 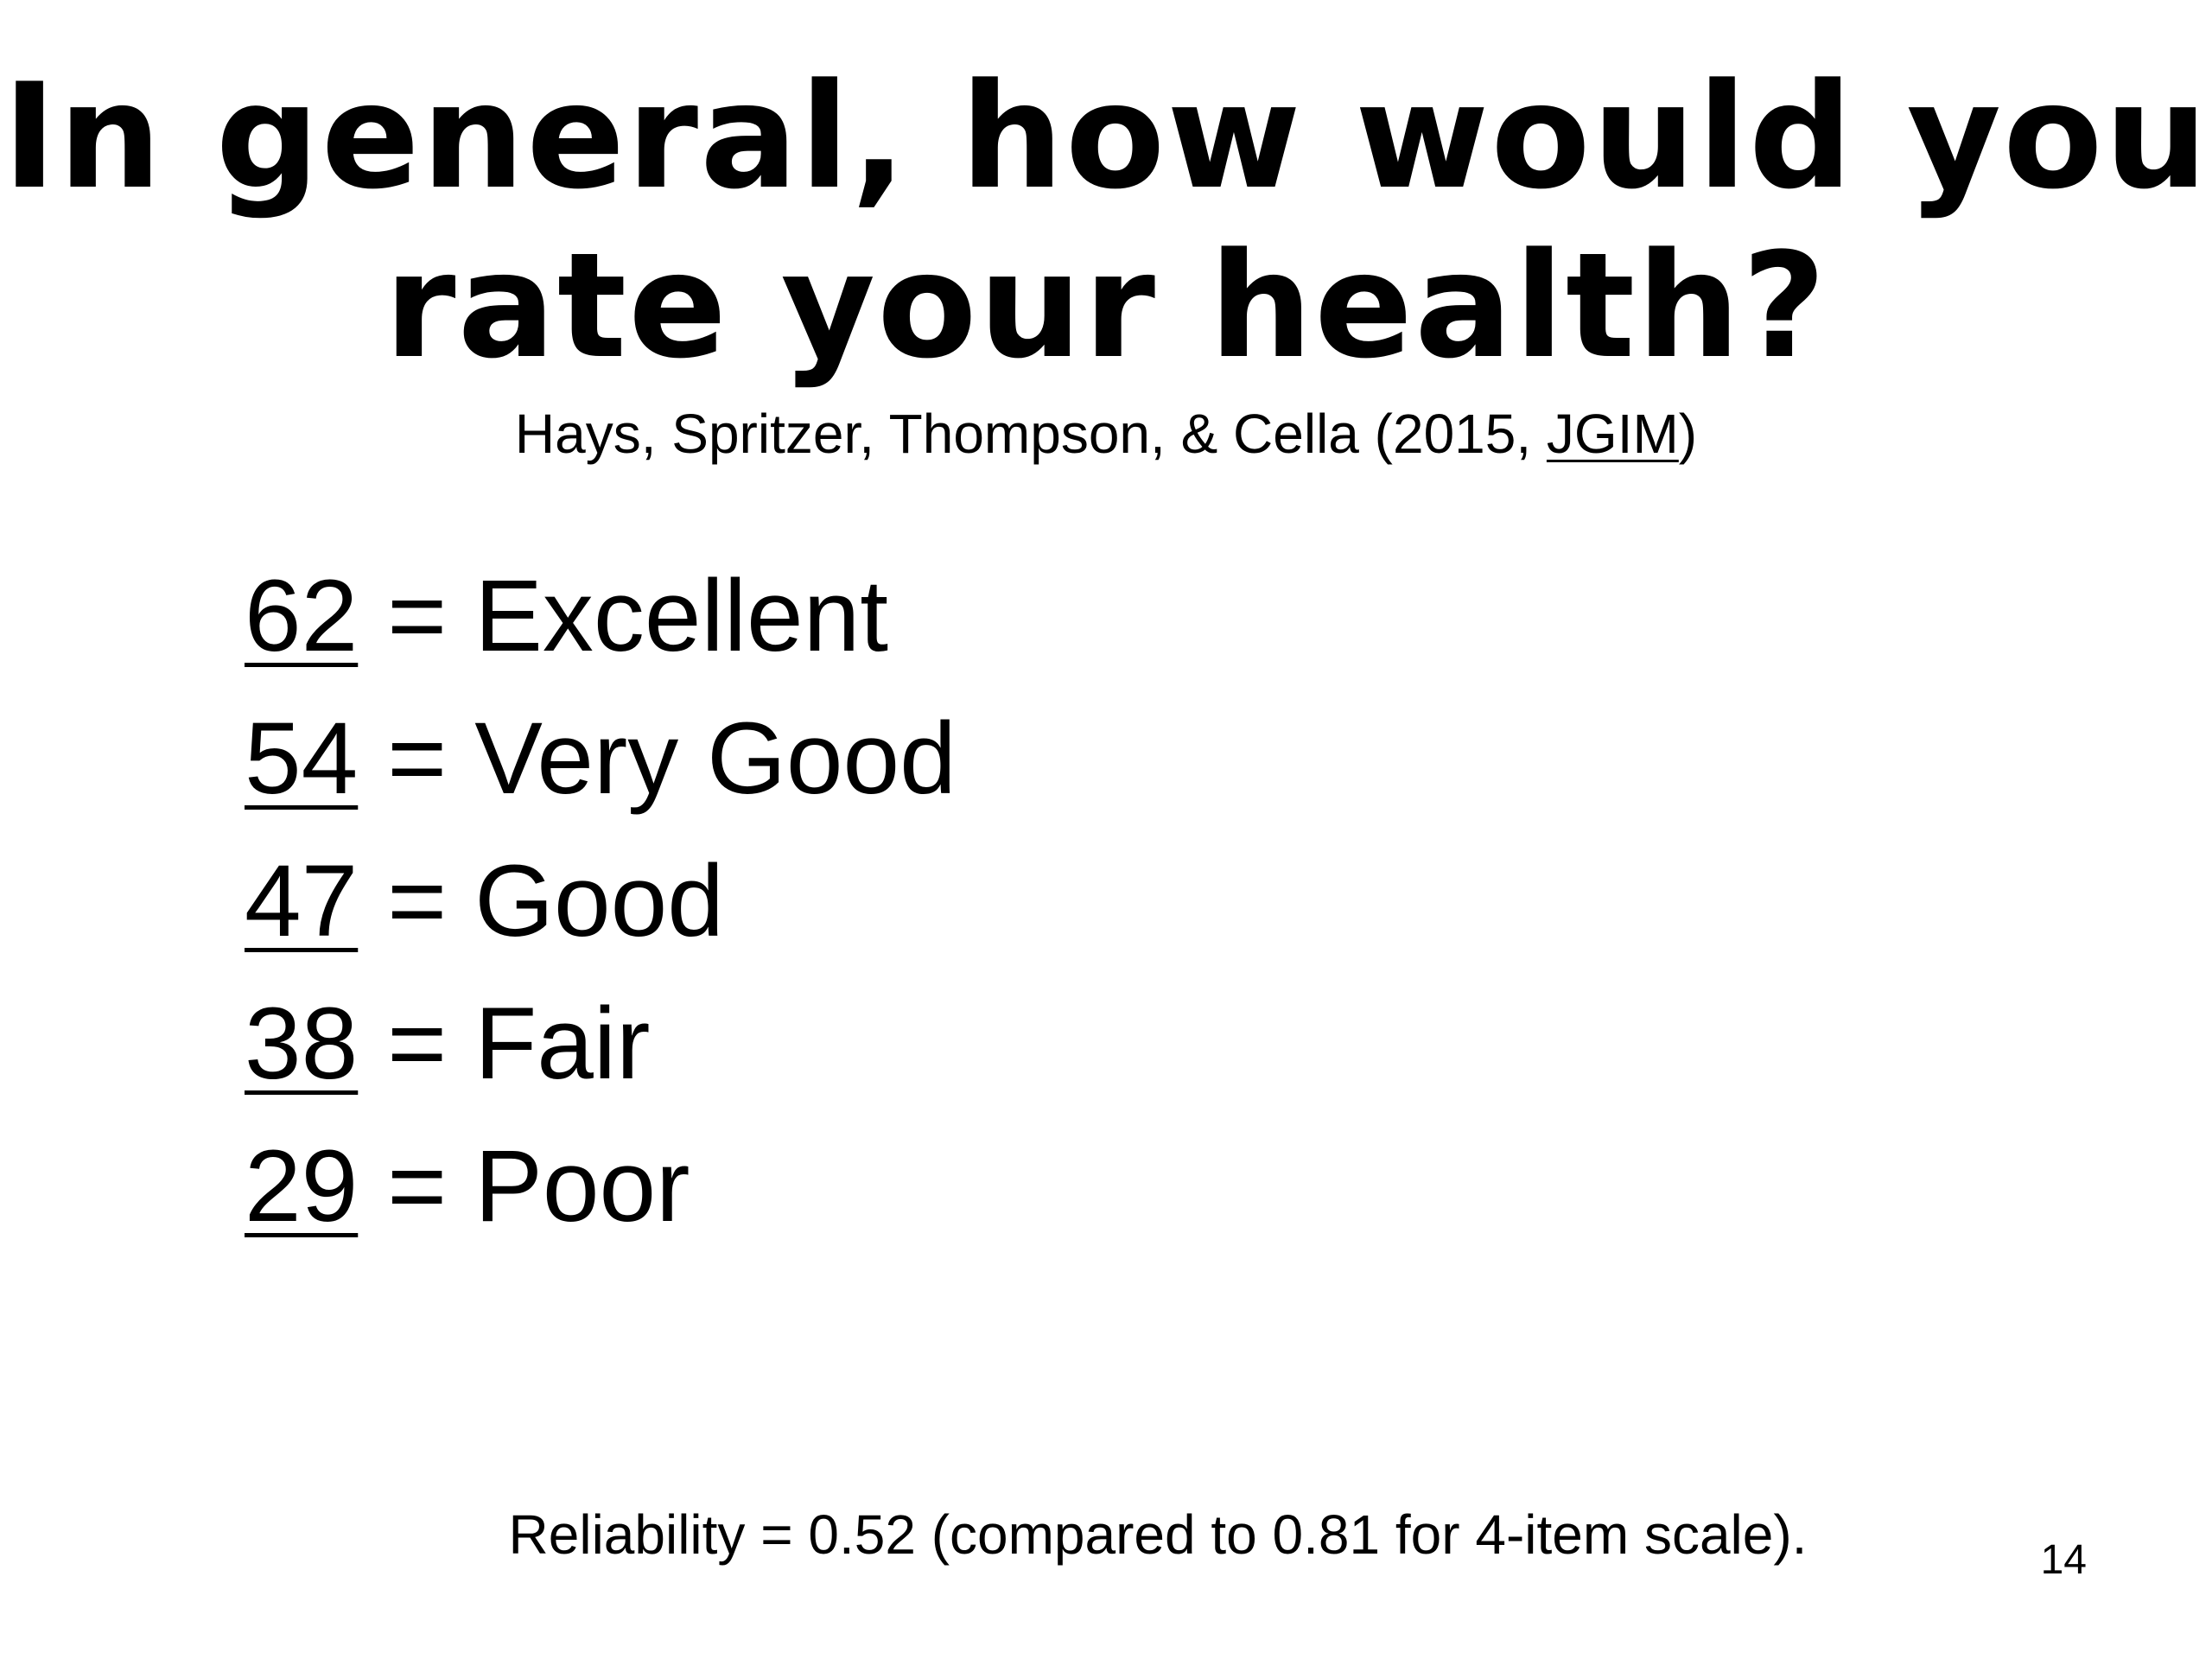 I want to click on rating-row-very-good: 54 = Very Good, so click(x=601, y=758).